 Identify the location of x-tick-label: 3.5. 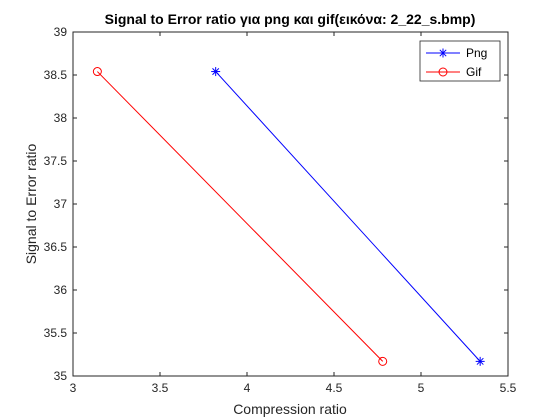
(160, 388).